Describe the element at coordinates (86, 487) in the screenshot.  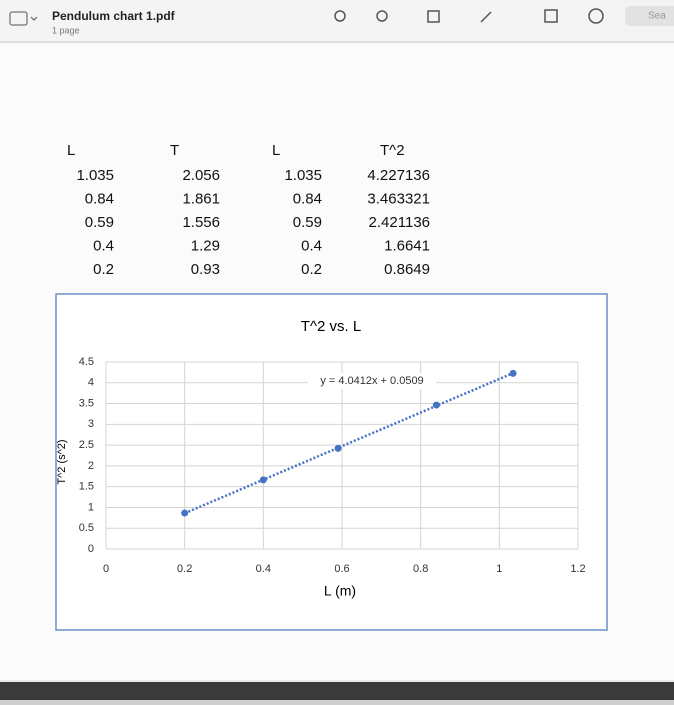
I see `y-tick-label: 1.5` at that location.